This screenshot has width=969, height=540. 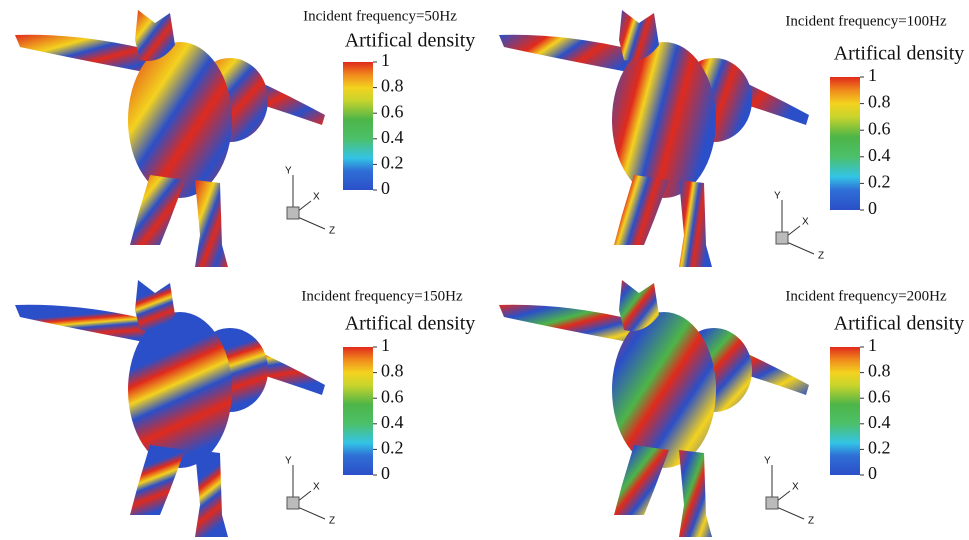 I want to click on panel-title: Incident frequency=50Hz, so click(x=380, y=16).